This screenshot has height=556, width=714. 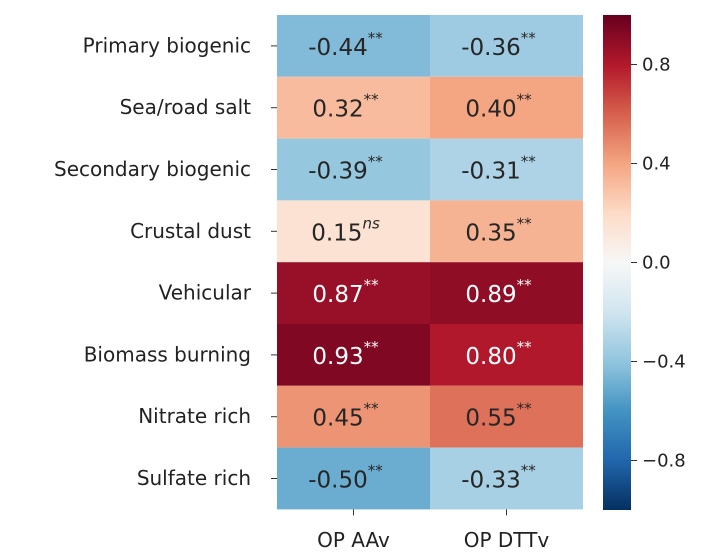 I want to click on cell-value-label: -0.31**, so click(x=498, y=168).